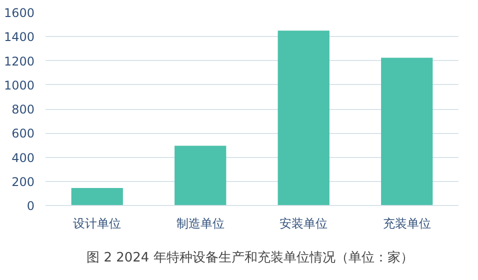  What do you see at coordinates (23, 157) in the screenshot?
I see `y-tick-label: 400` at bounding box center [23, 157].